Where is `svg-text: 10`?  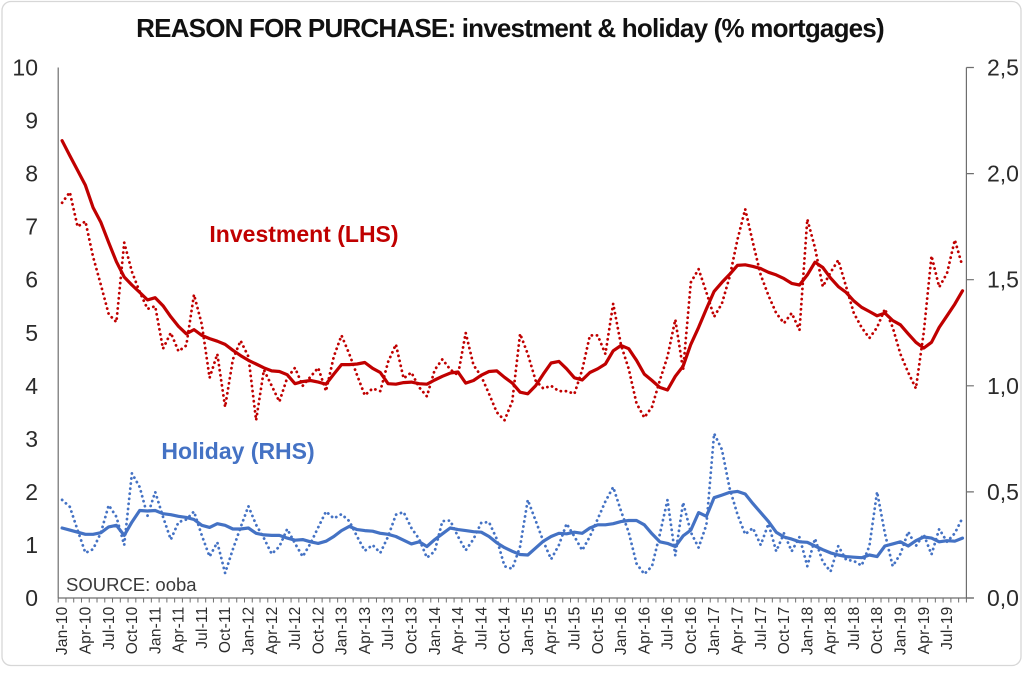
svg-text: 10 is located at coordinates (25, 68).